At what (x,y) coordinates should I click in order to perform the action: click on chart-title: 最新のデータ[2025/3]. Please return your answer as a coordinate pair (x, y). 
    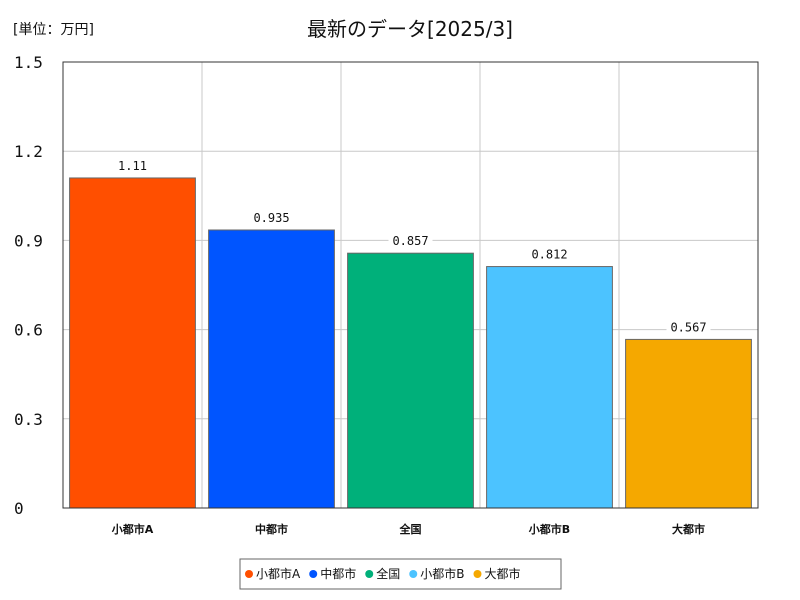
    Looking at the image, I should click on (410, 29).